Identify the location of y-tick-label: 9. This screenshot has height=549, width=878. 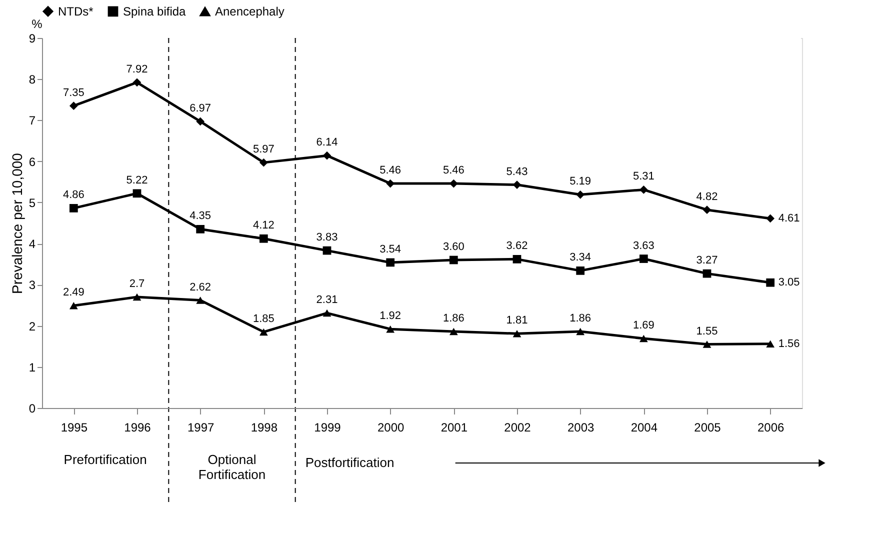
(32, 39).